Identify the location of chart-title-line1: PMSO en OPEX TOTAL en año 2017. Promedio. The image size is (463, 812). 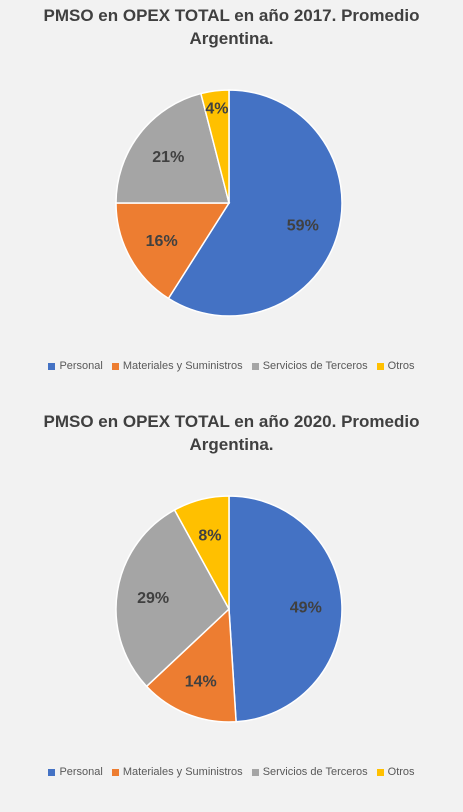
(231, 15).